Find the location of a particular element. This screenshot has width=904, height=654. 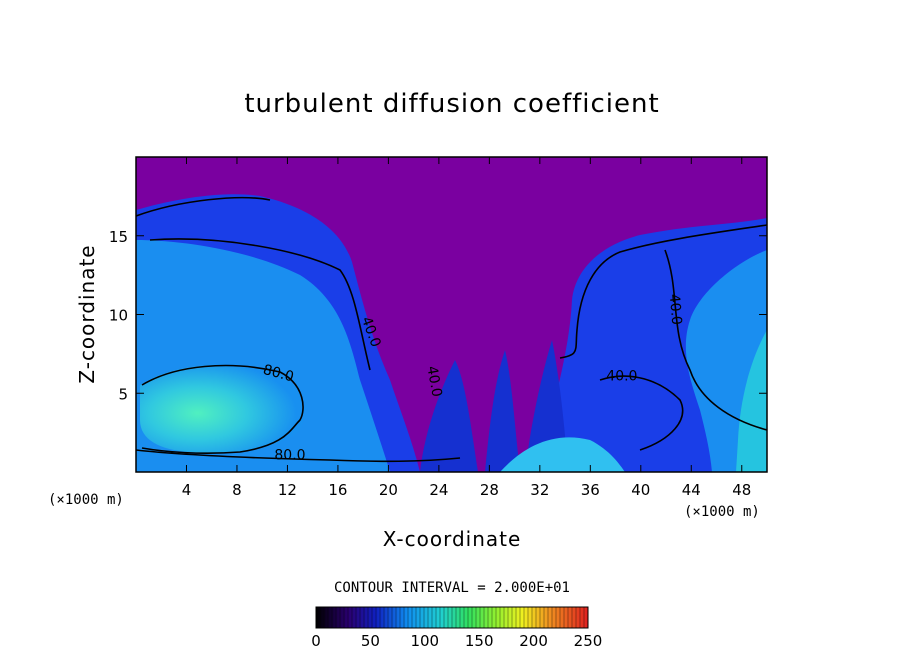

colorbar-stripes is located at coordinates (452, 617).